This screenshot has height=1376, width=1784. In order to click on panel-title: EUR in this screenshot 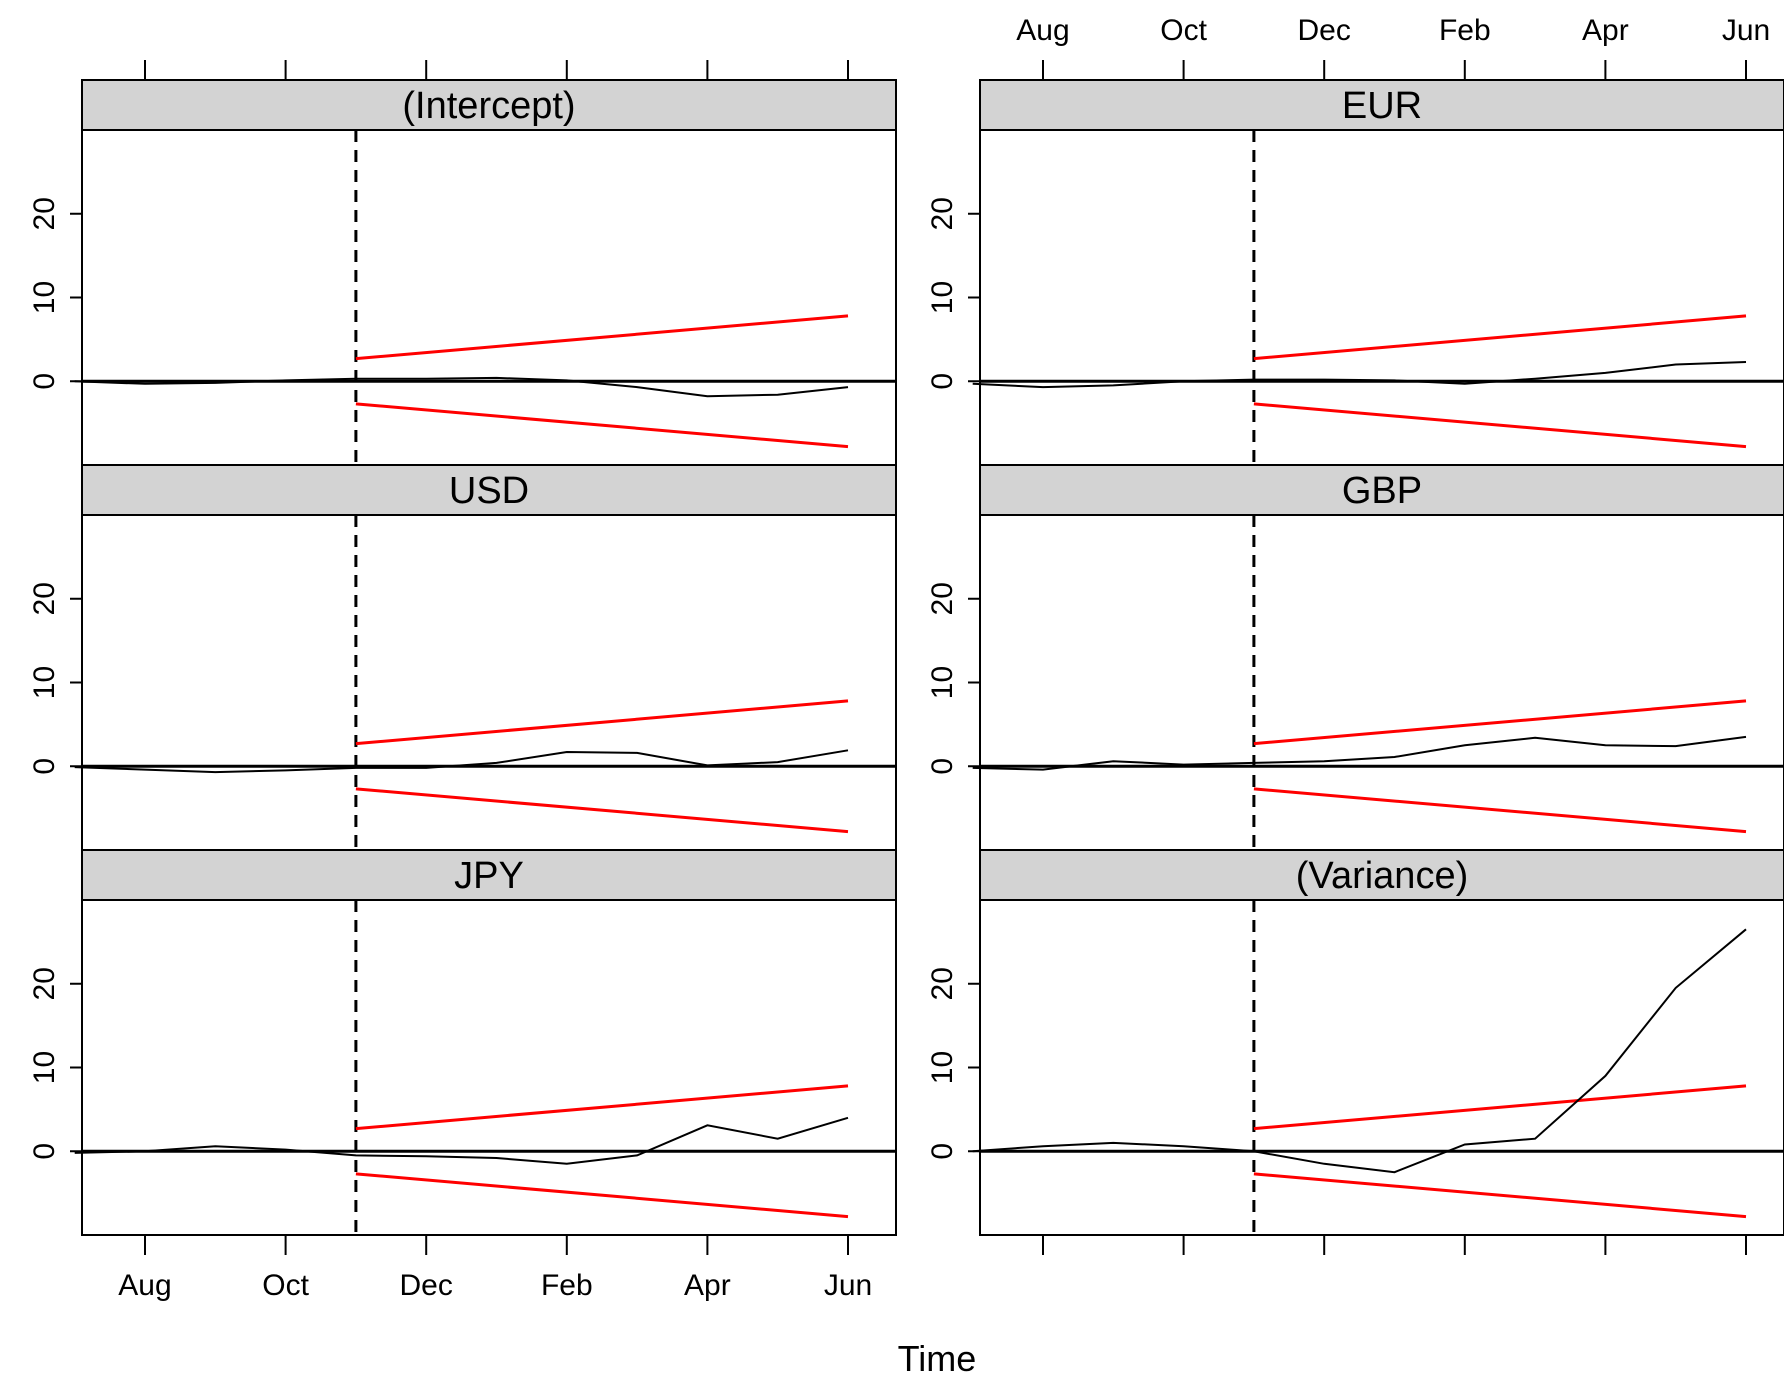, I will do `click(1382, 106)`.